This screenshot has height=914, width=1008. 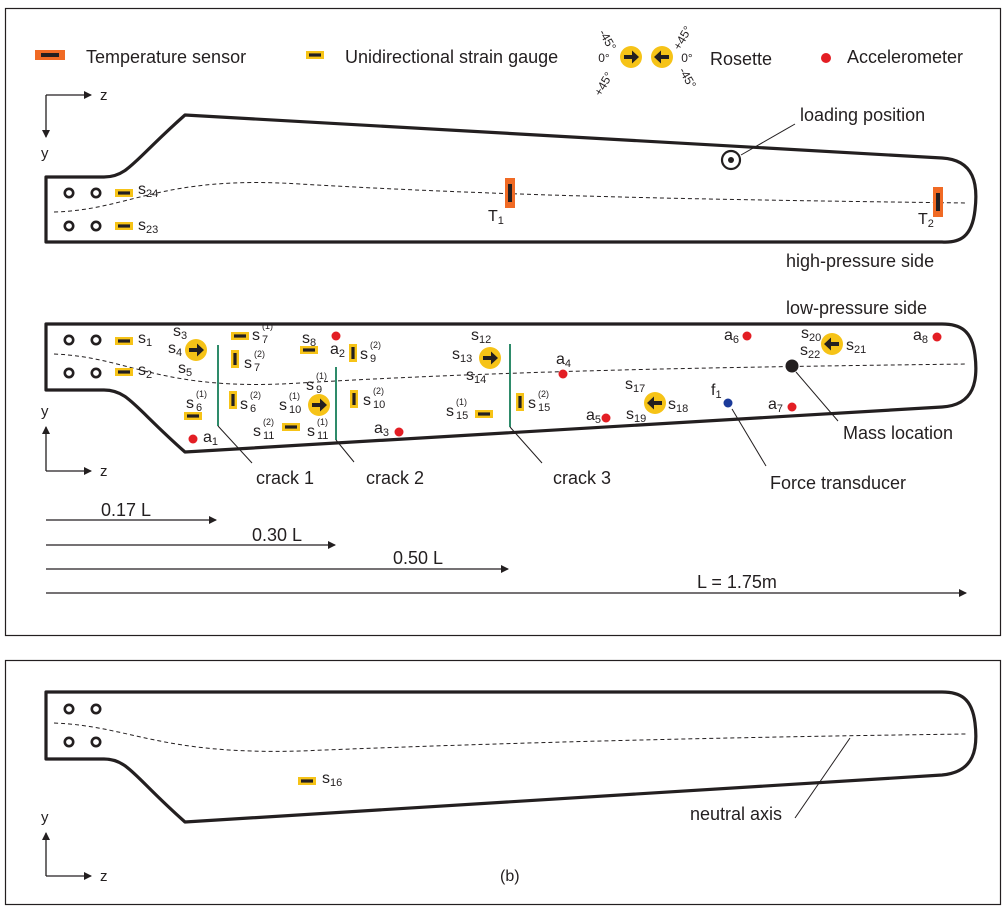 What do you see at coordinates (856, 308) in the screenshot?
I see `low-pressure-side-label: low-pressure side` at bounding box center [856, 308].